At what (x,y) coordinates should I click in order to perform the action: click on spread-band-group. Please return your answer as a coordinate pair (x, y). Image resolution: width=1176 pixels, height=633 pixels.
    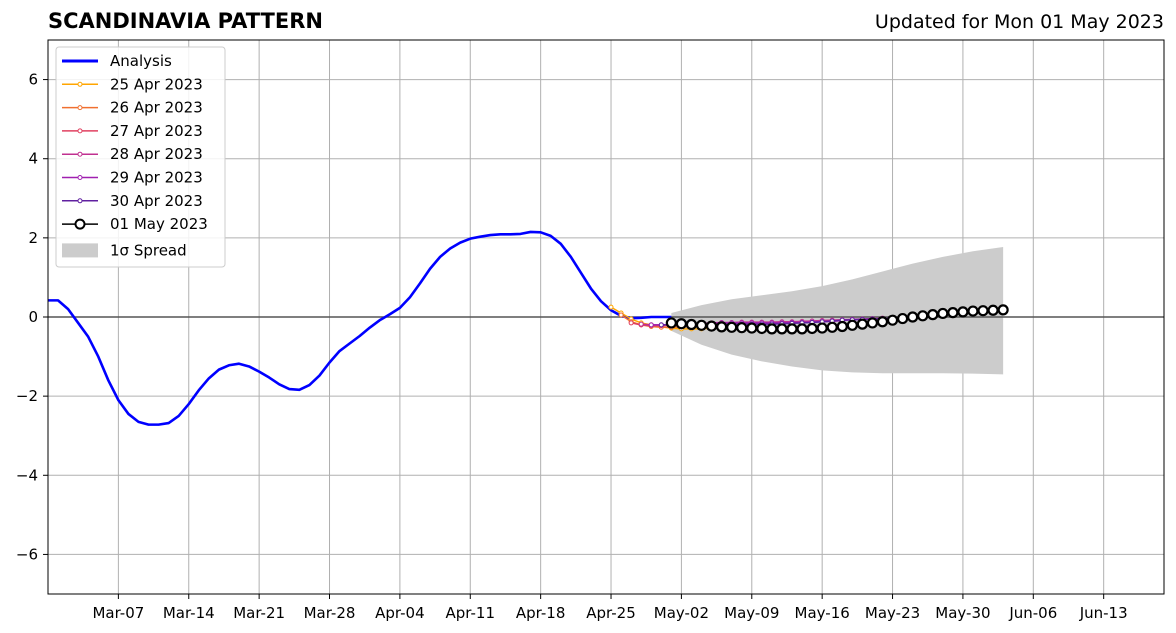
    Looking at the image, I should click on (837, 310).